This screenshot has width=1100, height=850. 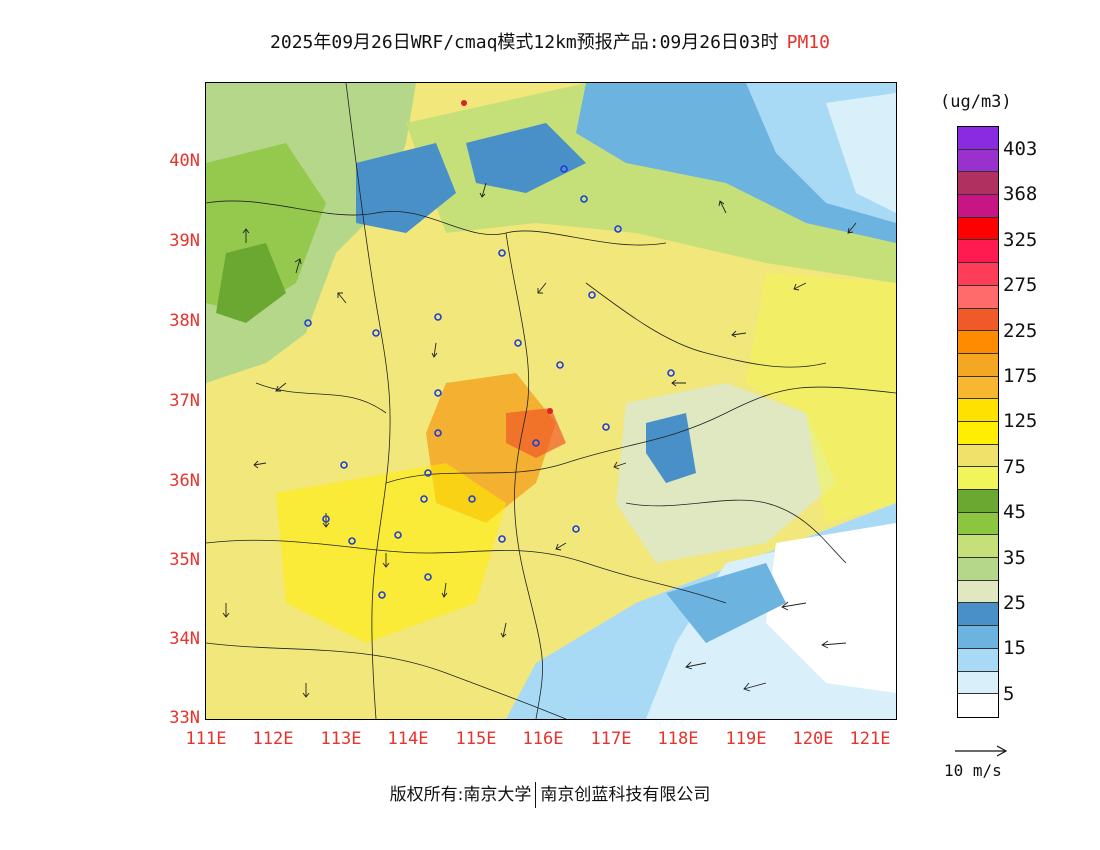 I want to click on colorbar-label: 15, so click(x=1014, y=648).